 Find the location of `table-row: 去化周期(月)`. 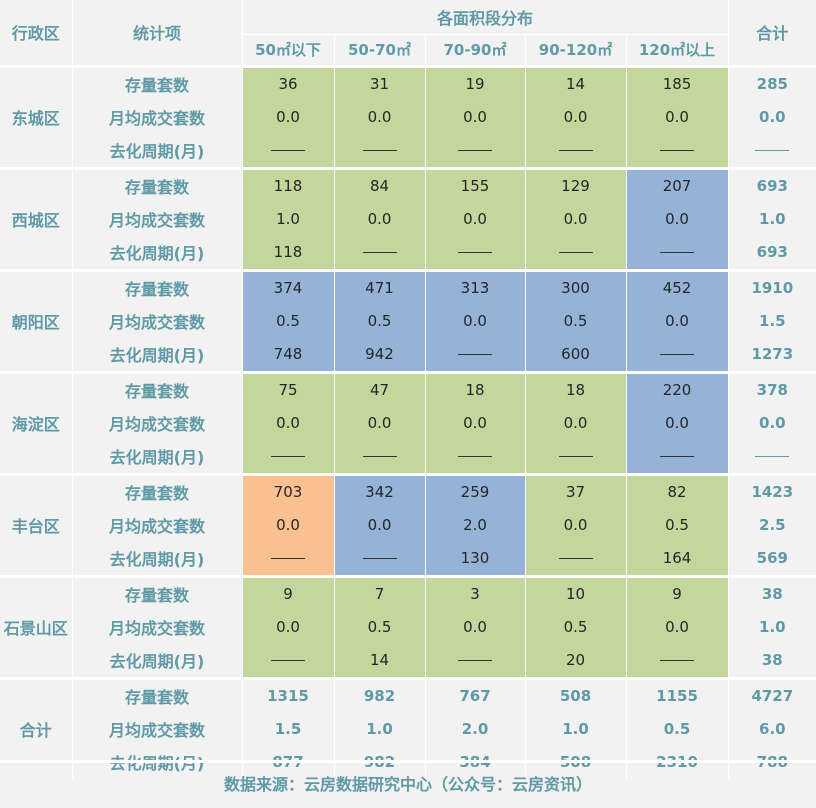

table-row: 去化周期(月) is located at coordinates (408, 456).